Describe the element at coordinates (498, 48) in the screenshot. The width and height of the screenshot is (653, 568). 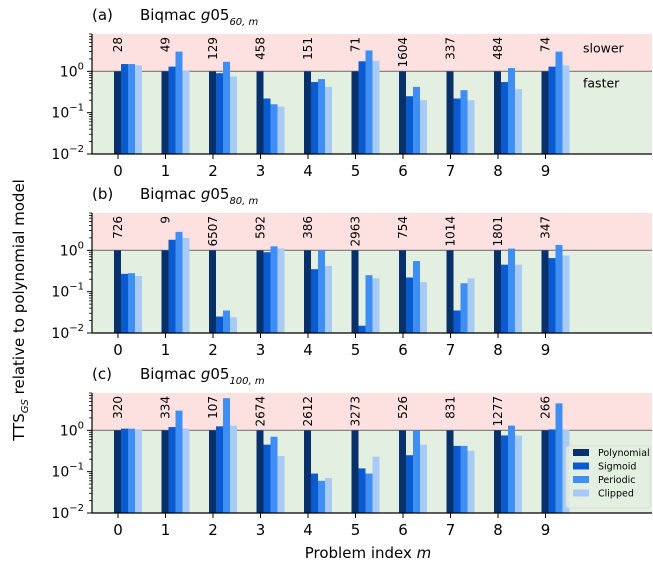
I see `bar-annotation-8: 484` at that location.